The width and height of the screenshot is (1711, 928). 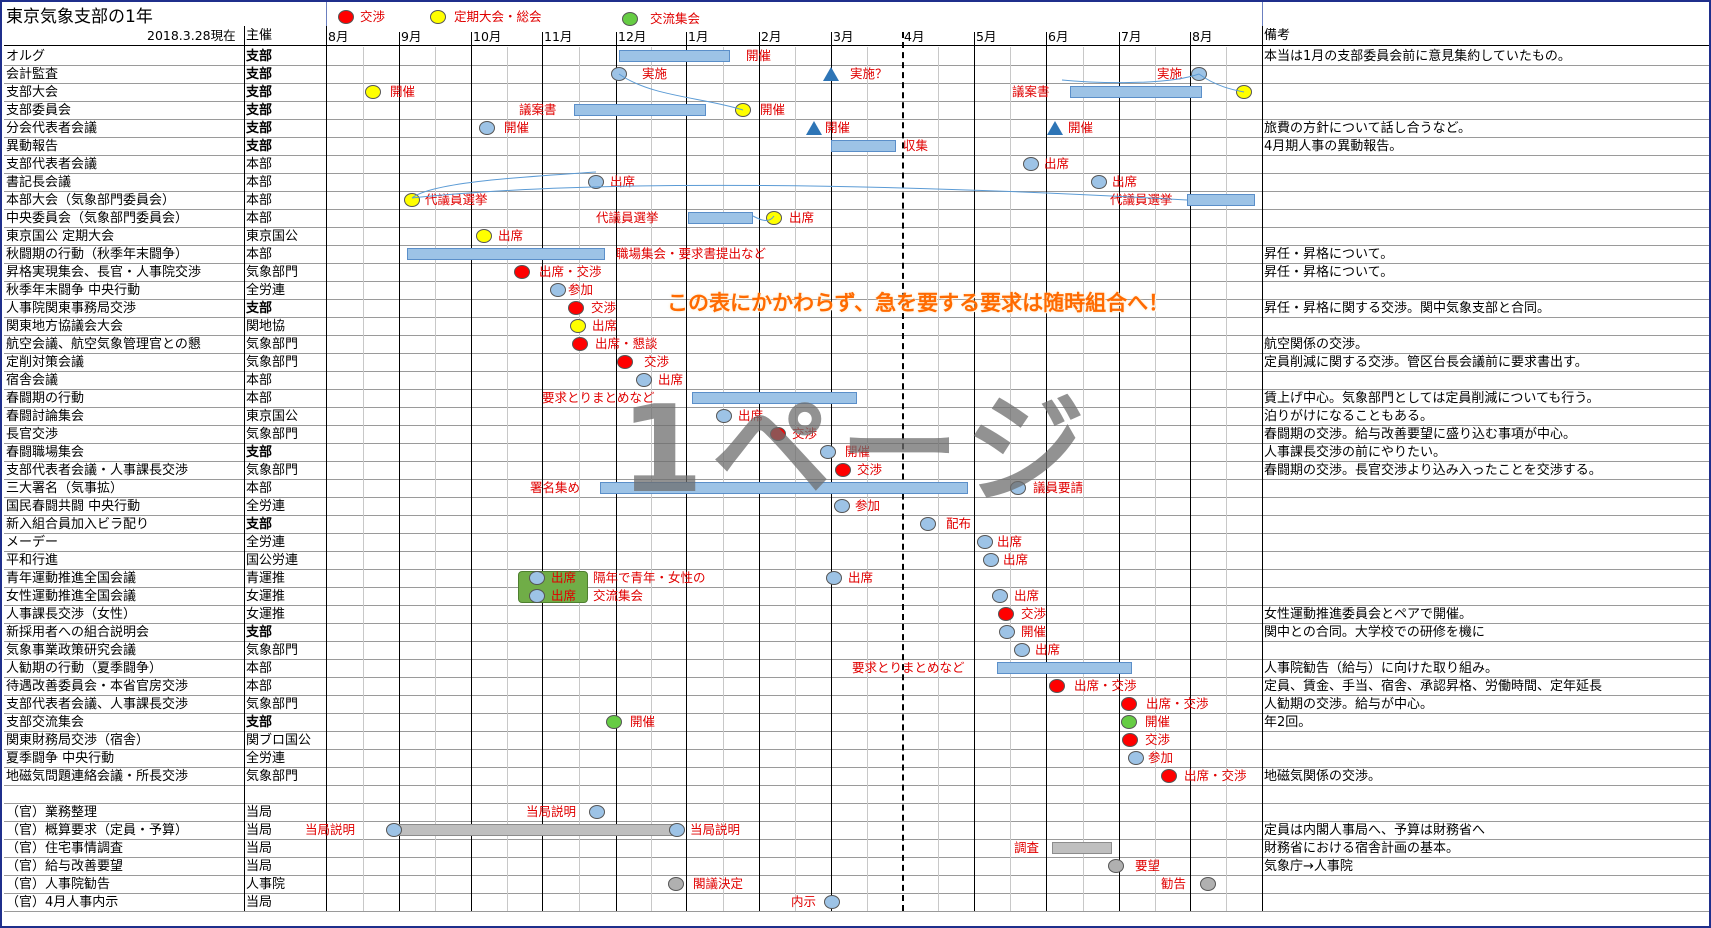 I want to click on event-name: 地磁気問題連絡会議・所長交渉, so click(x=97, y=776).